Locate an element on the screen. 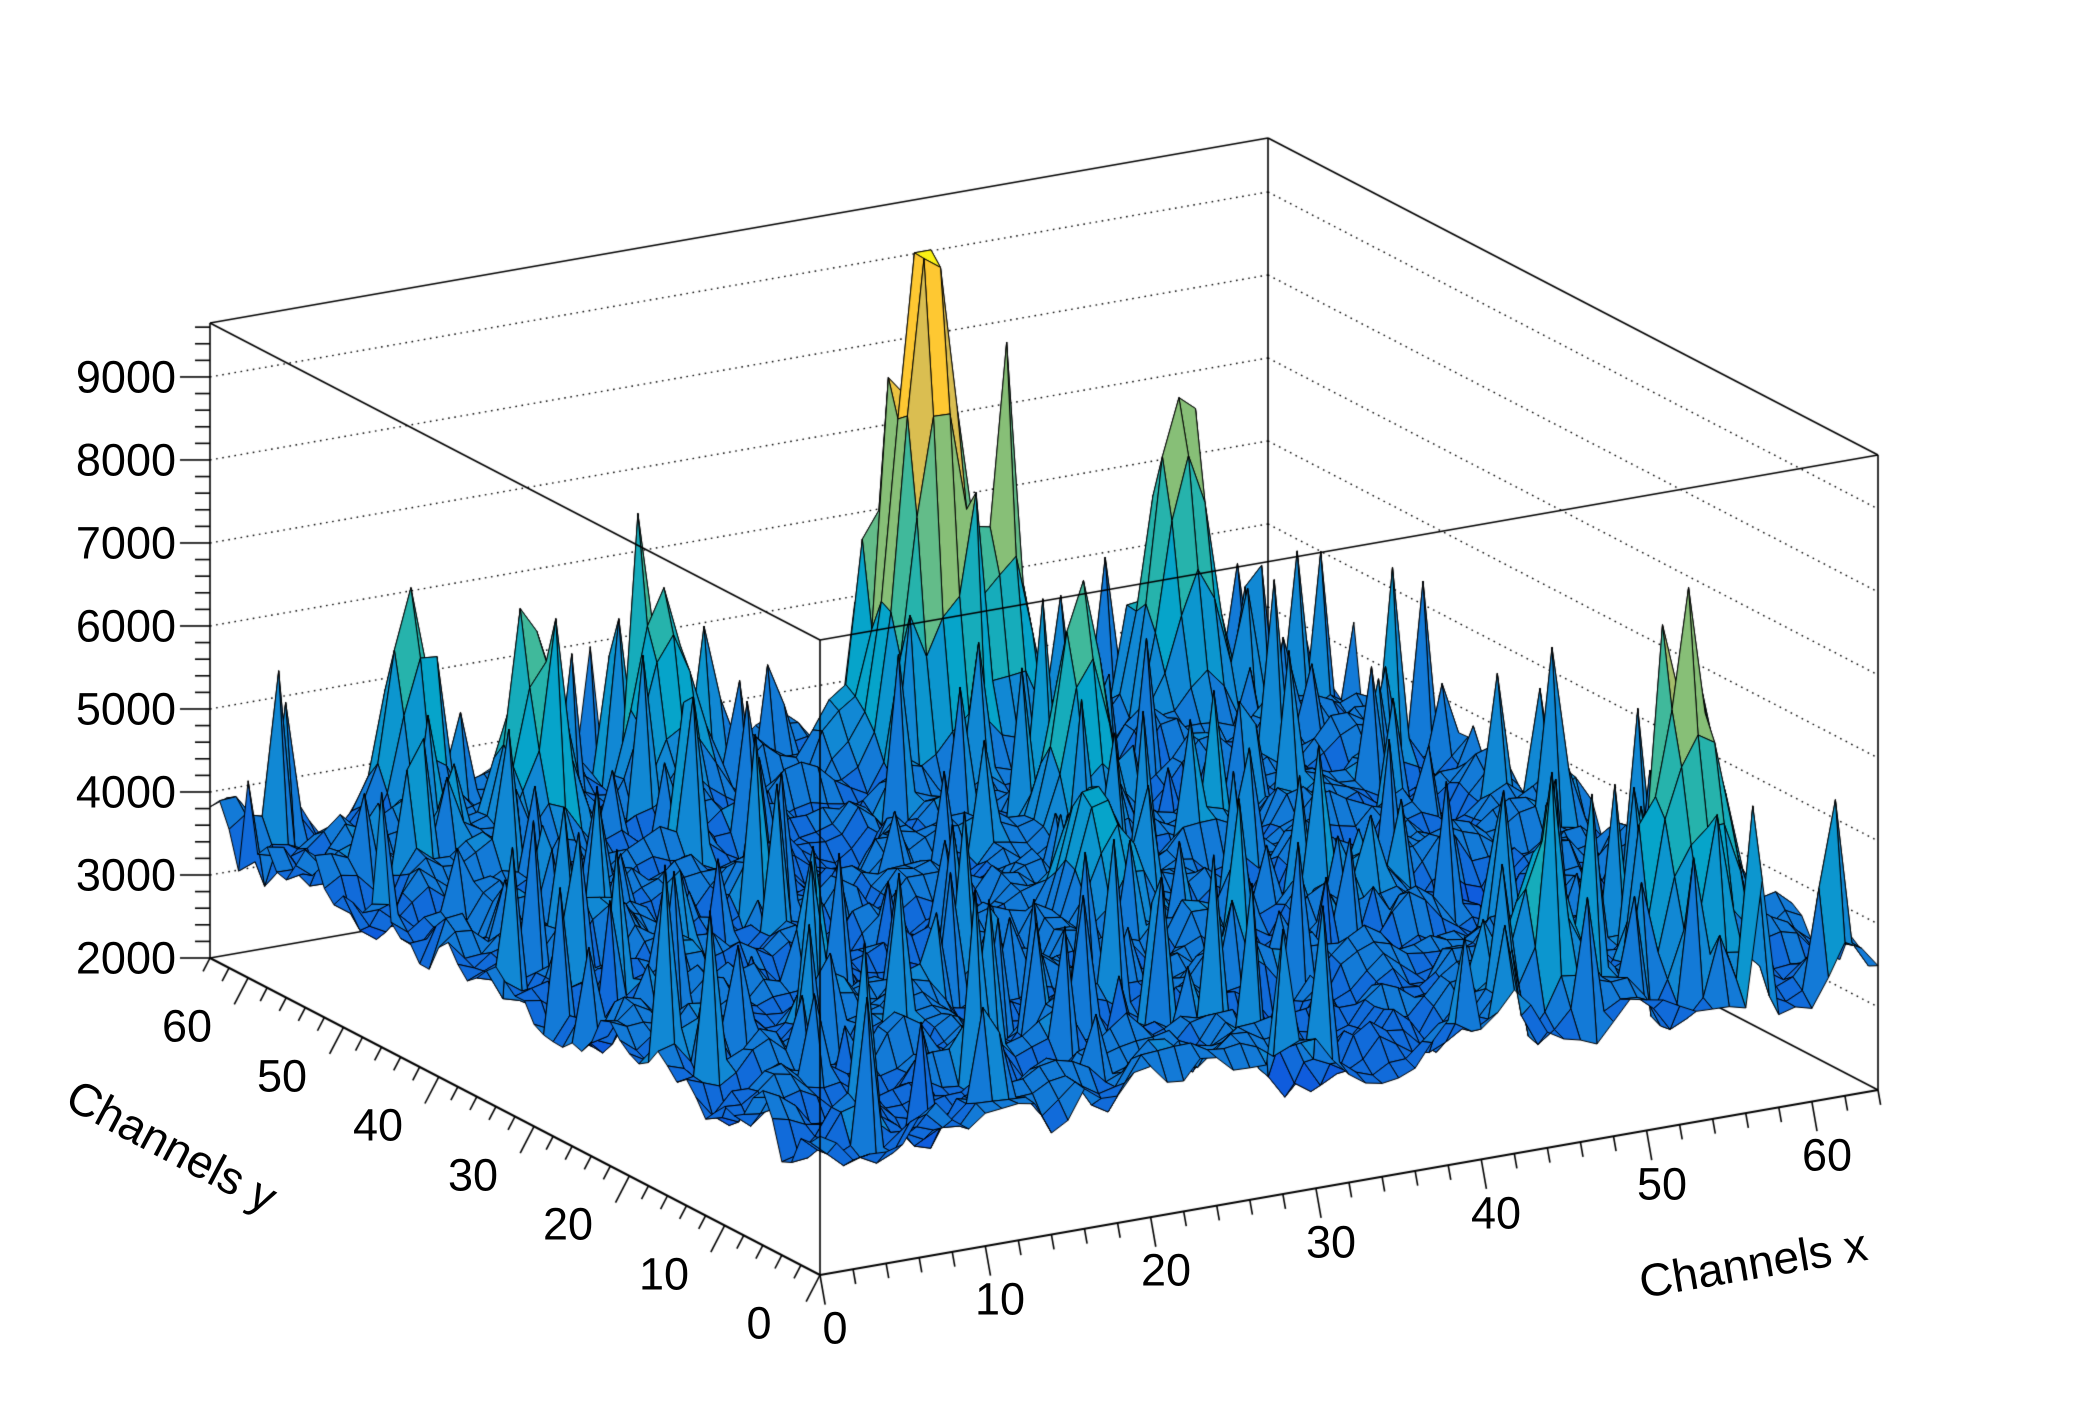  x-axis-tick-label: 20 is located at coordinates (1166, 1270).